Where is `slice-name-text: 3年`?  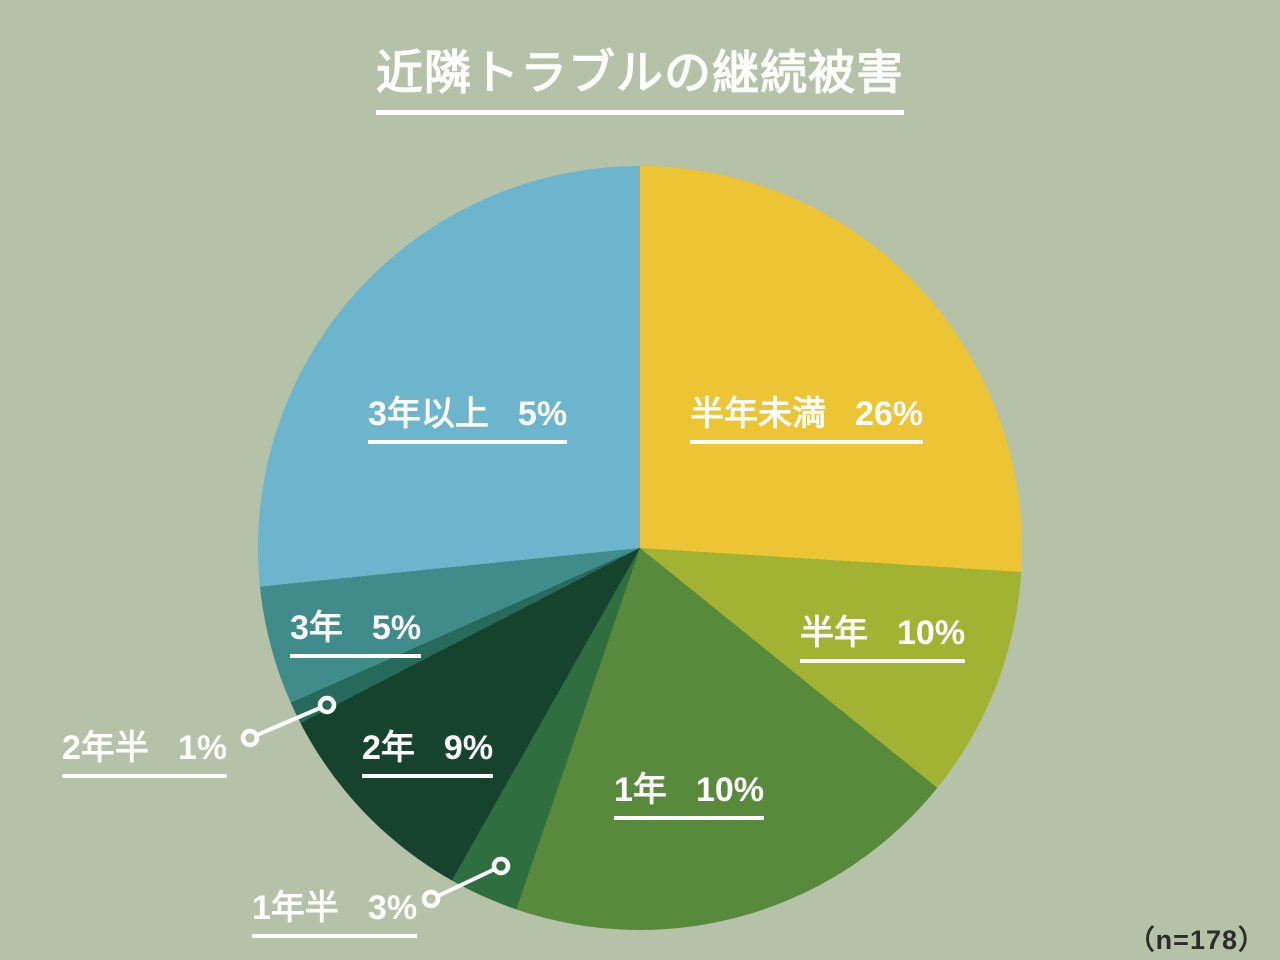
slice-name-text: 3年 is located at coordinates (316, 628).